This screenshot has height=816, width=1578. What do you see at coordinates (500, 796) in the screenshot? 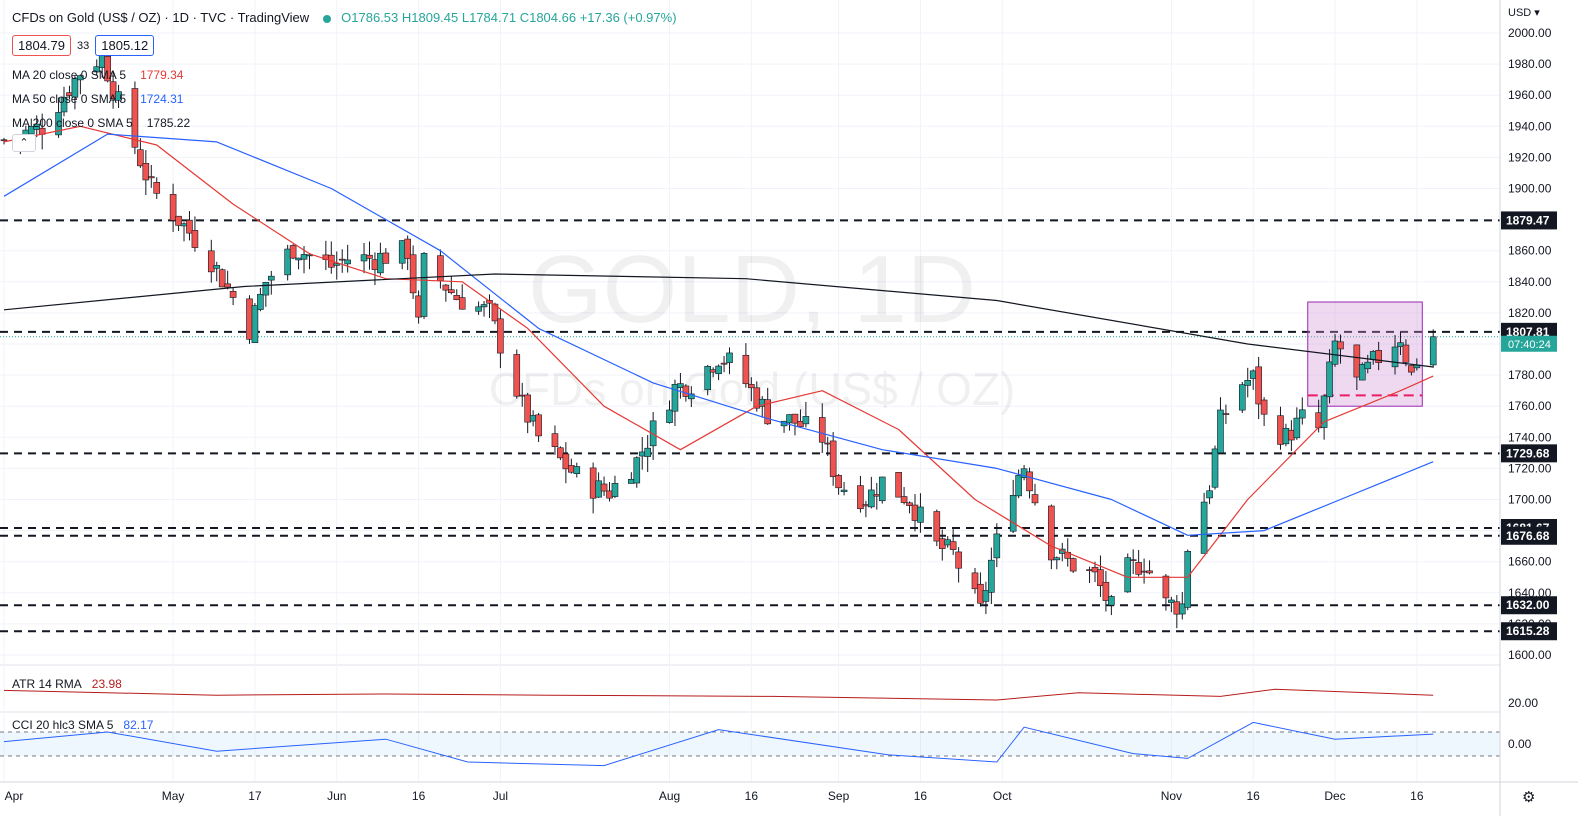
I see `date-tick-label: Jul` at bounding box center [500, 796].